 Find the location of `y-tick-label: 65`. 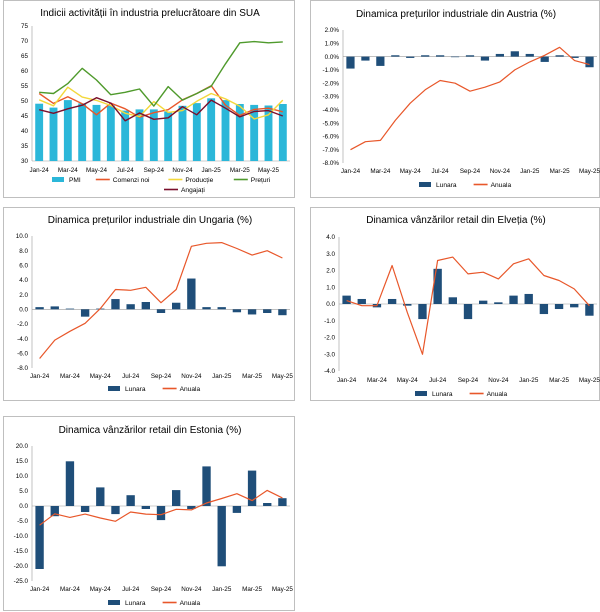

y-tick-label: 65 is located at coordinates (25, 56).